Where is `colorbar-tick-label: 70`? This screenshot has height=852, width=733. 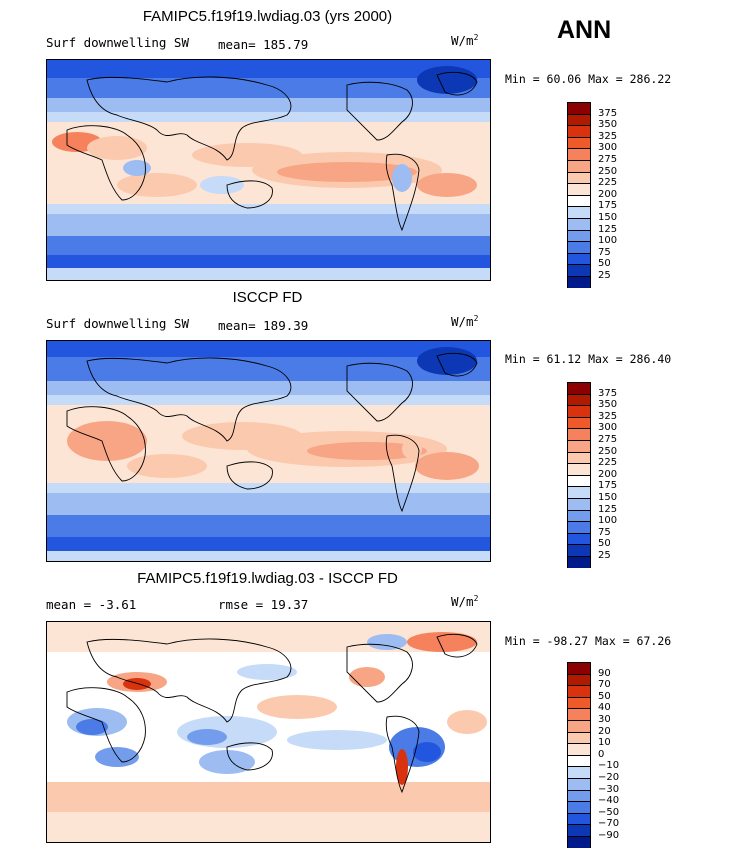
colorbar-tick-label: 70 is located at coordinates (604, 685).